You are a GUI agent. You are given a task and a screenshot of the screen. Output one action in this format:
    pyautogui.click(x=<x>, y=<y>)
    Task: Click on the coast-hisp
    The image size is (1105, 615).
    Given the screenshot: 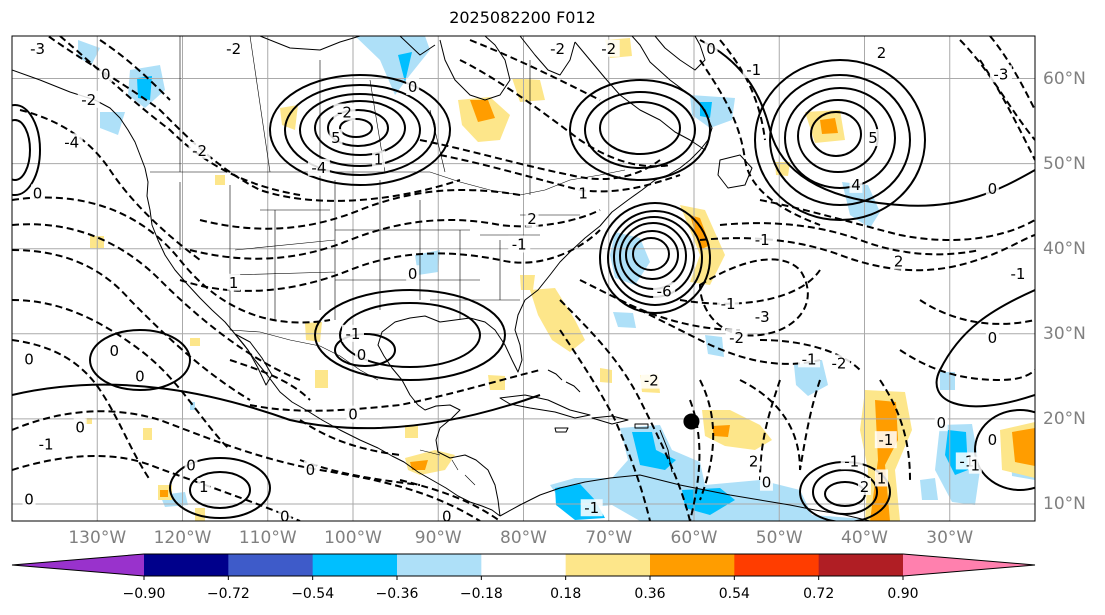 What is the action you would take?
    pyautogui.click(x=610, y=420)
    